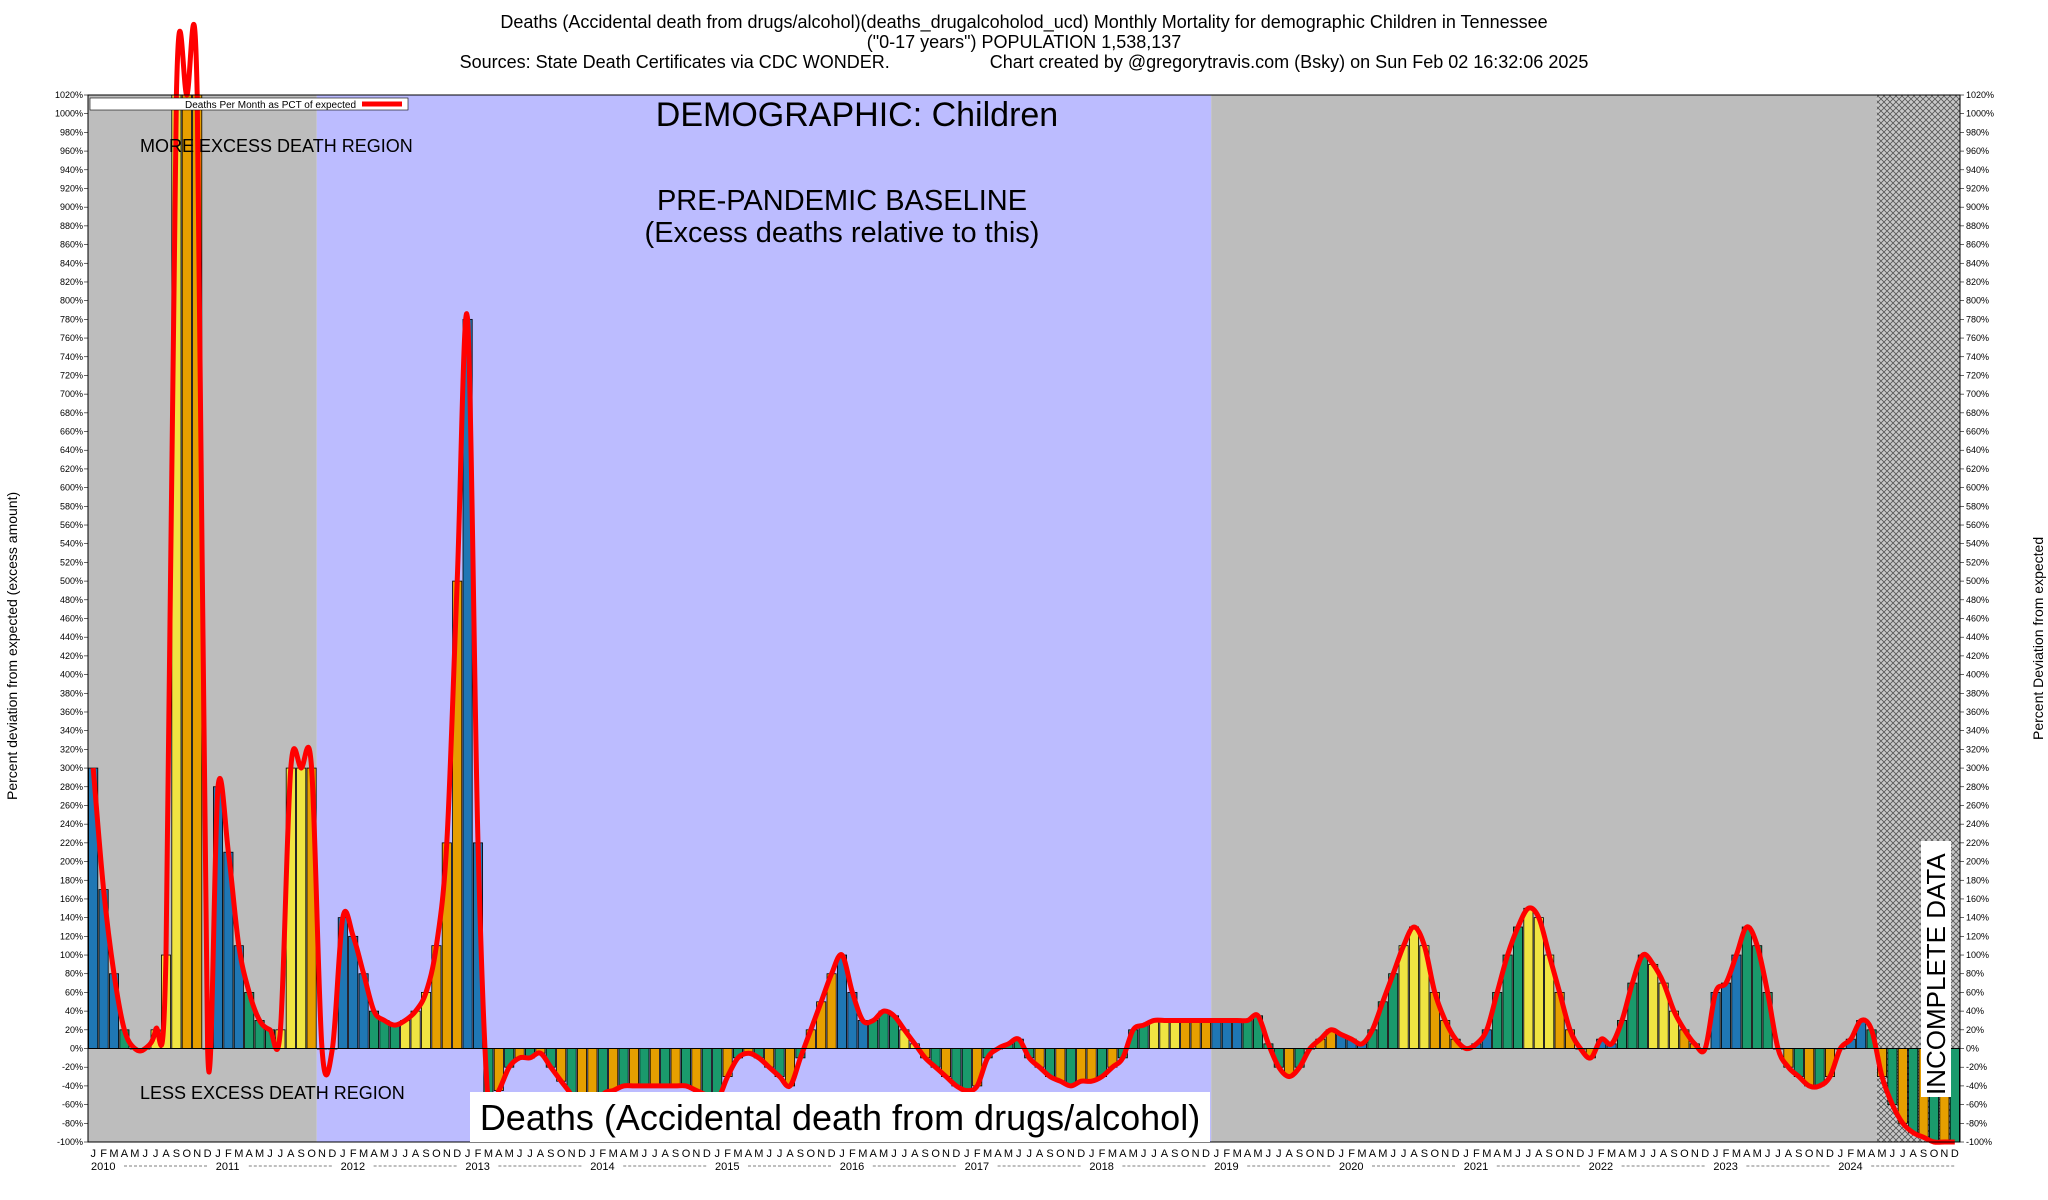 The image size is (2048, 1200). I want to click on y-tick-label-right: 880%, so click(1977, 226).